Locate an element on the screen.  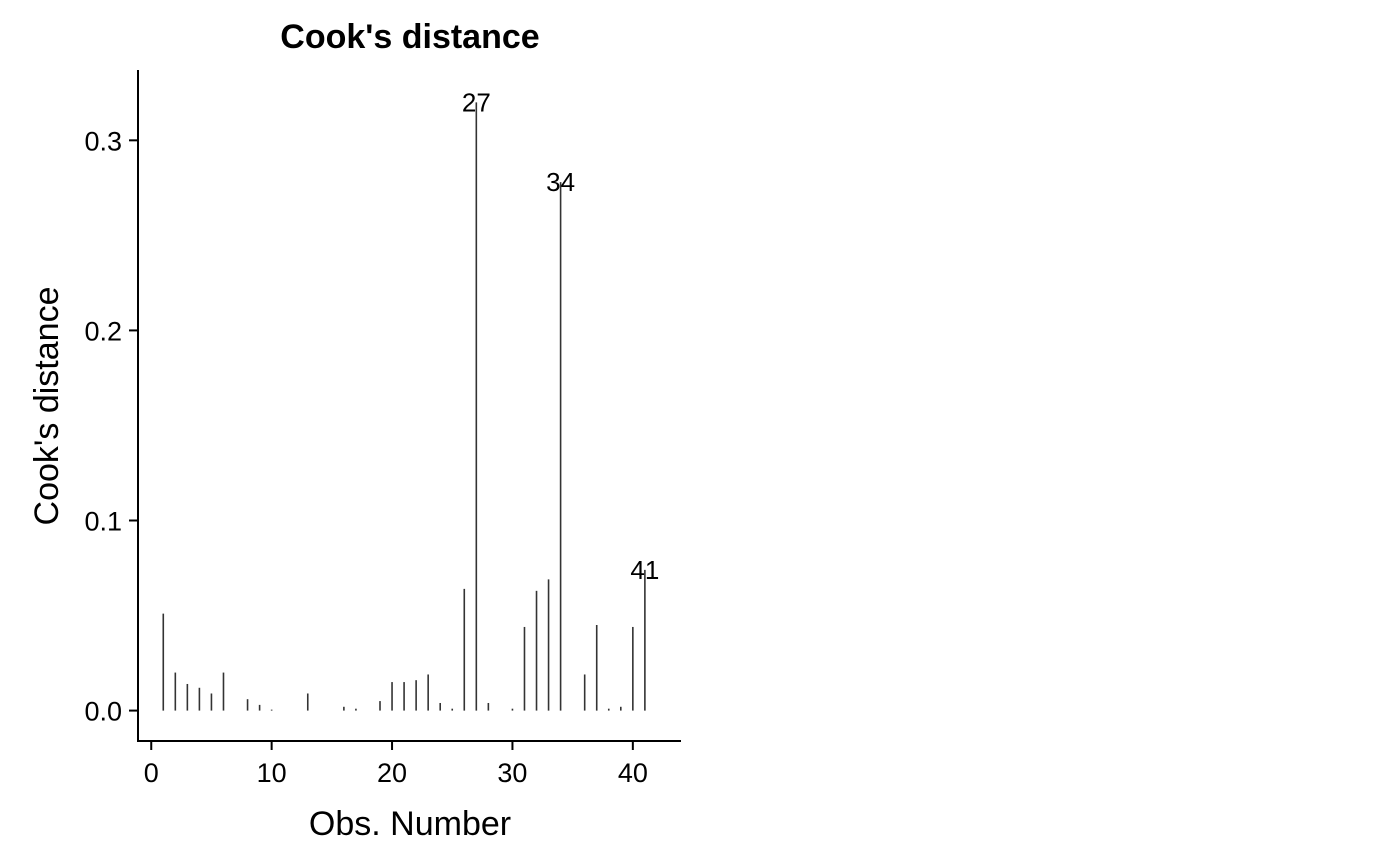
x-tick-label: 0 is located at coordinates (151, 773).